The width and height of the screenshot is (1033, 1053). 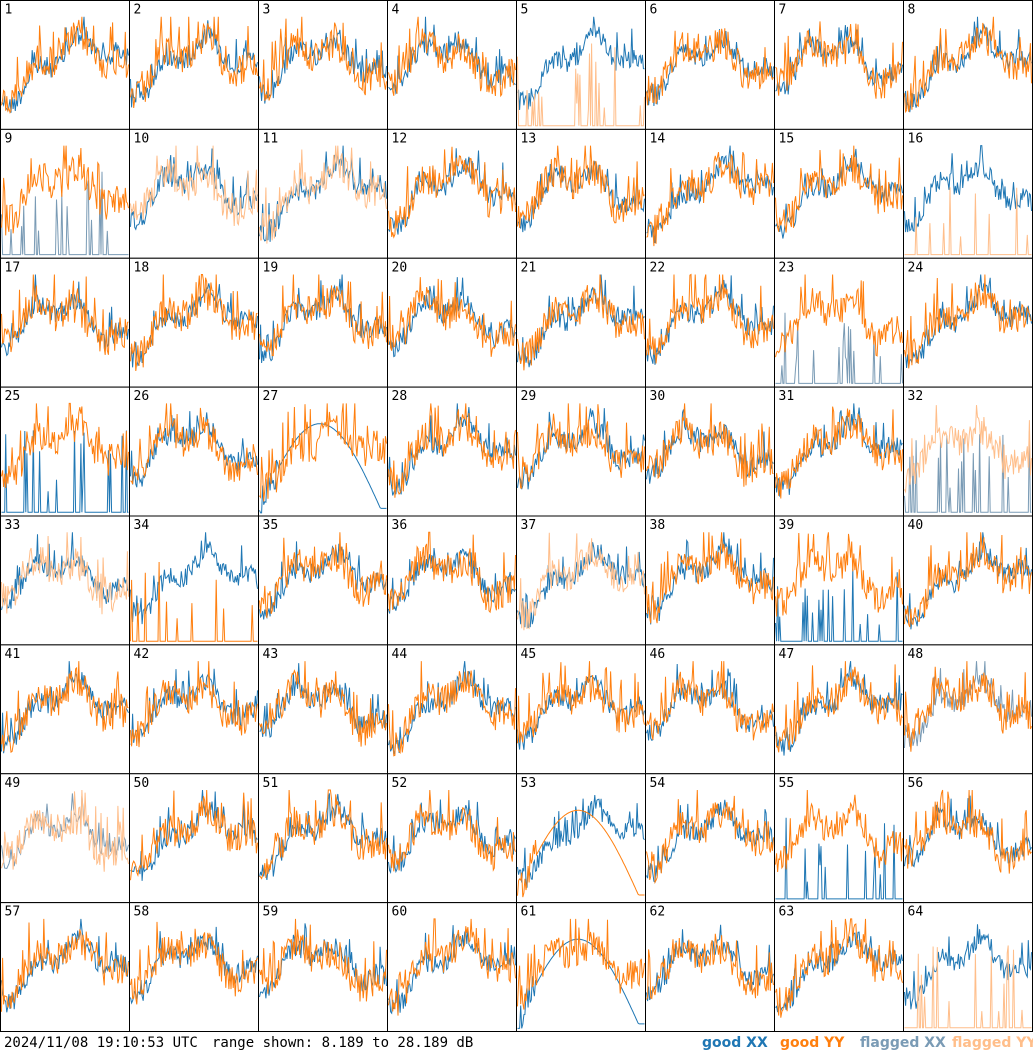 I want to click on legend-good-yy: good YY, so click(x=812, y=1043).